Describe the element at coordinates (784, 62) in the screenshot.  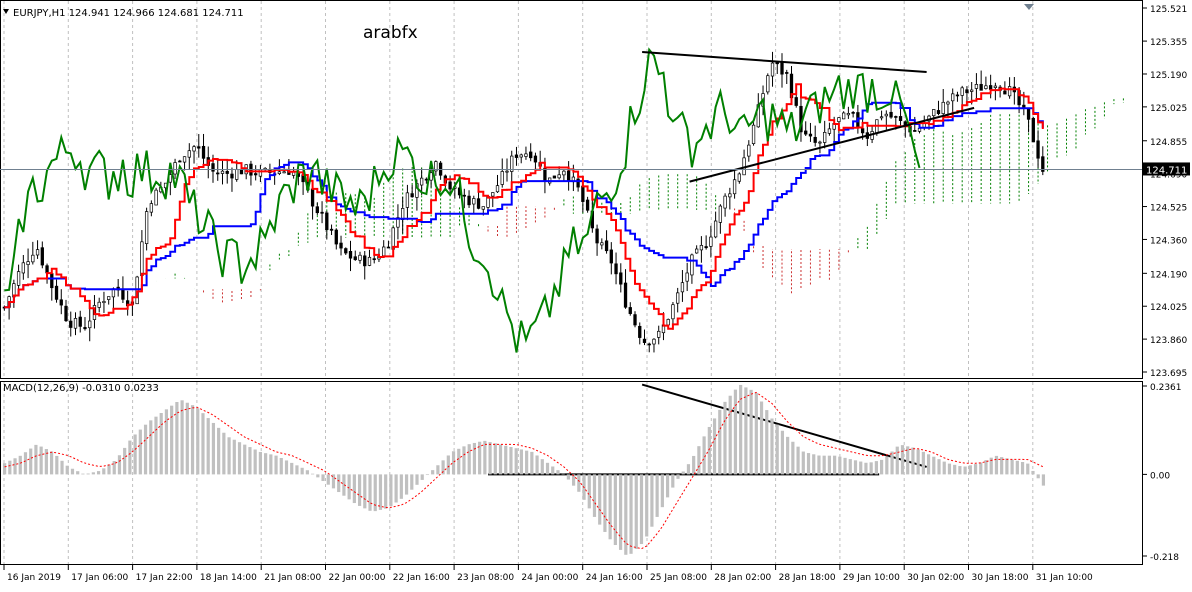
I see `price-trendline` at that location.